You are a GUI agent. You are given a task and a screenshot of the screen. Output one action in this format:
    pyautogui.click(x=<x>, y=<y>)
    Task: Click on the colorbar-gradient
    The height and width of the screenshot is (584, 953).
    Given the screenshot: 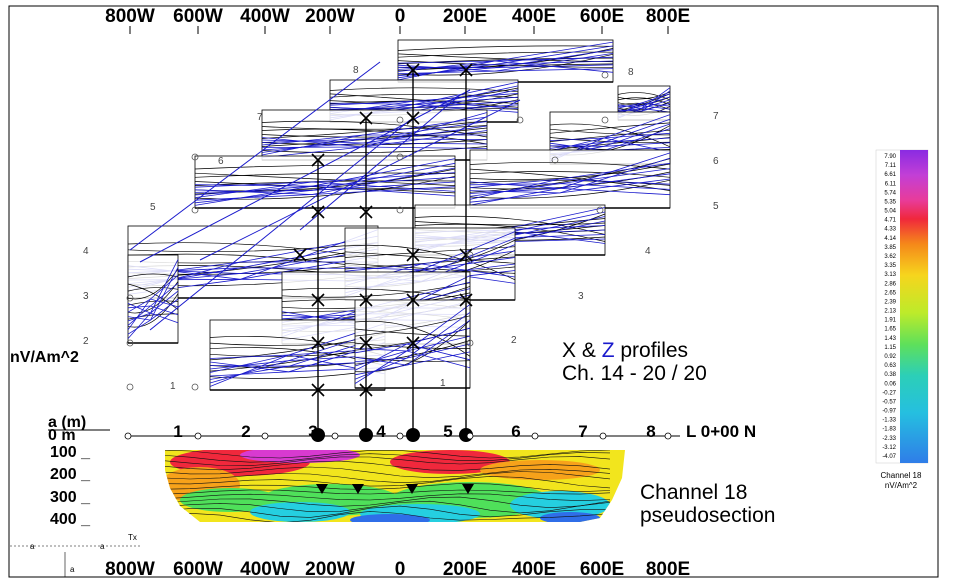 What is the action you would take?
    pyautogui.click(x=914, y=306)
    